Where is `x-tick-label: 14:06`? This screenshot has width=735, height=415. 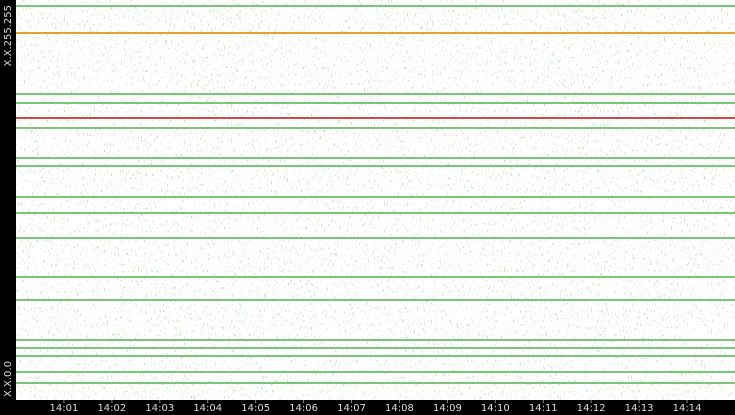
x-tick-label: 14:06 is located at coordinates (303, 408).